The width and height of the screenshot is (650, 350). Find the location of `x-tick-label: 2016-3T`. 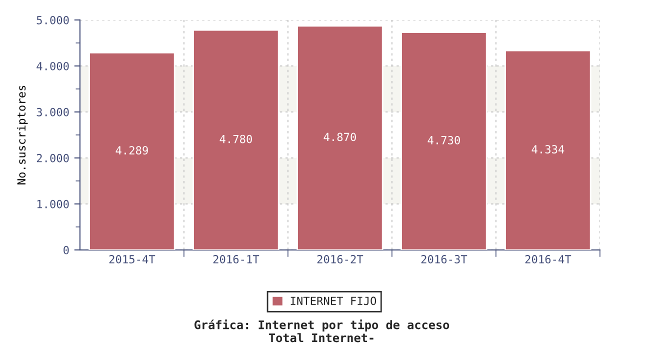

x-tick-label: 2016-3T is located at coordinates (444, 259).